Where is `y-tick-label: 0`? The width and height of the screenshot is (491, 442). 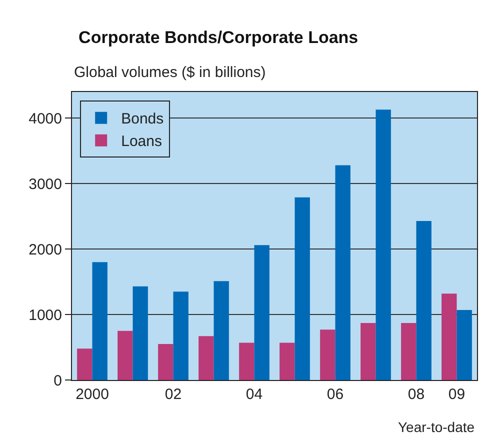
y-tick-label: 0 is located at coordinates (58, 381).